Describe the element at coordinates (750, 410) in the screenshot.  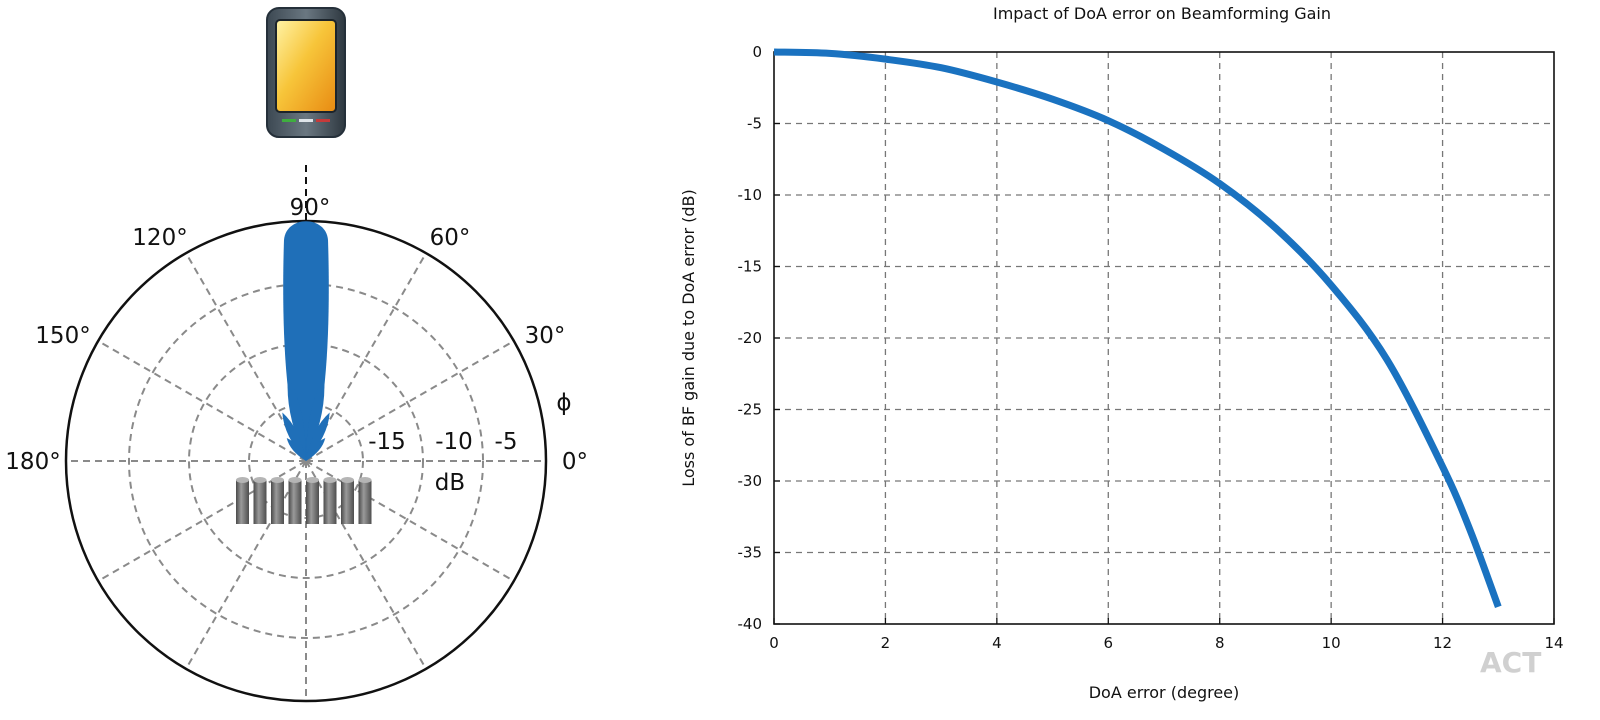
I see `y-tick-label: -25` at that location.